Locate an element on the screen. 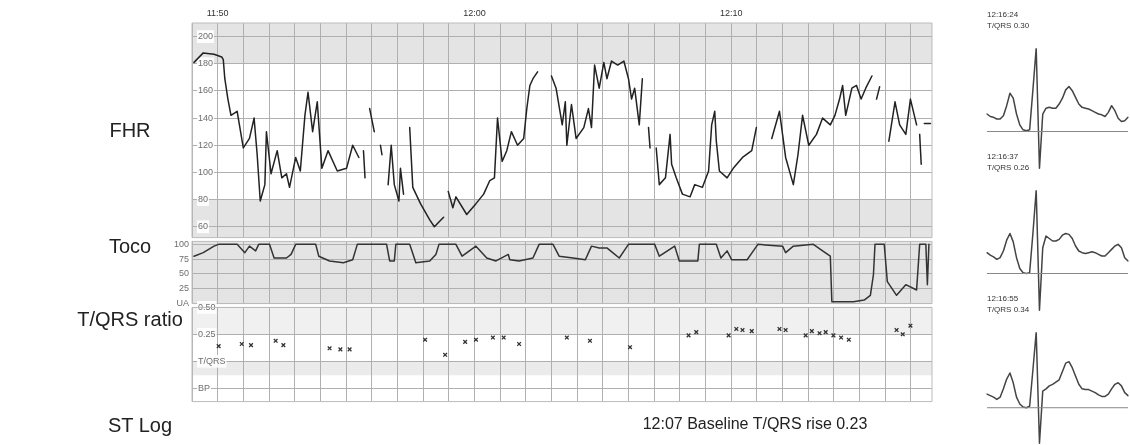 The height and width of the screenshot is (445, 1130). chart-subtitle: T/QRS 0.34 is located at coordinates (1008, 309).